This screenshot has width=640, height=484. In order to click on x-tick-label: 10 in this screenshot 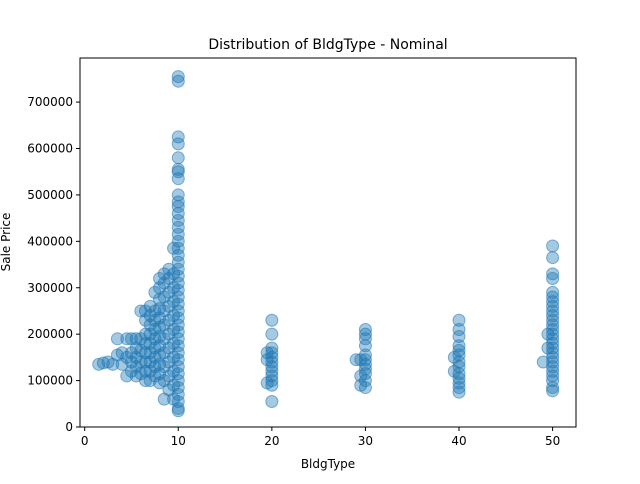, I will do `click(178, 441)`.